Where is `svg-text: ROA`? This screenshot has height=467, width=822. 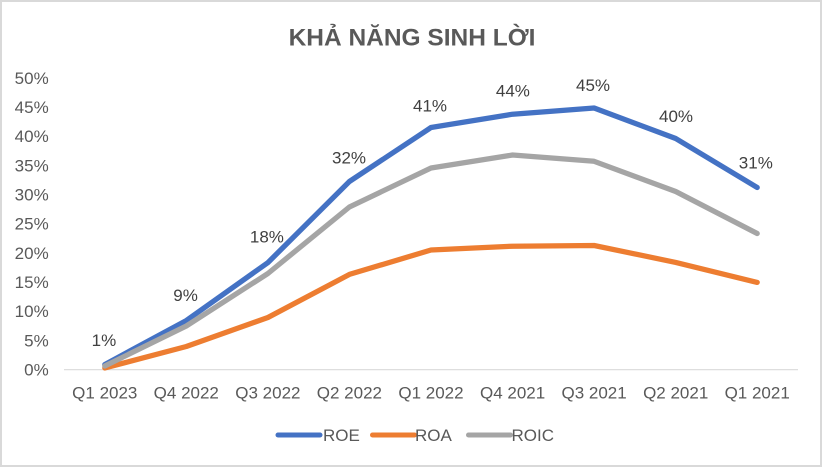 svg-text: ROA is located at coordinates (434, 435).